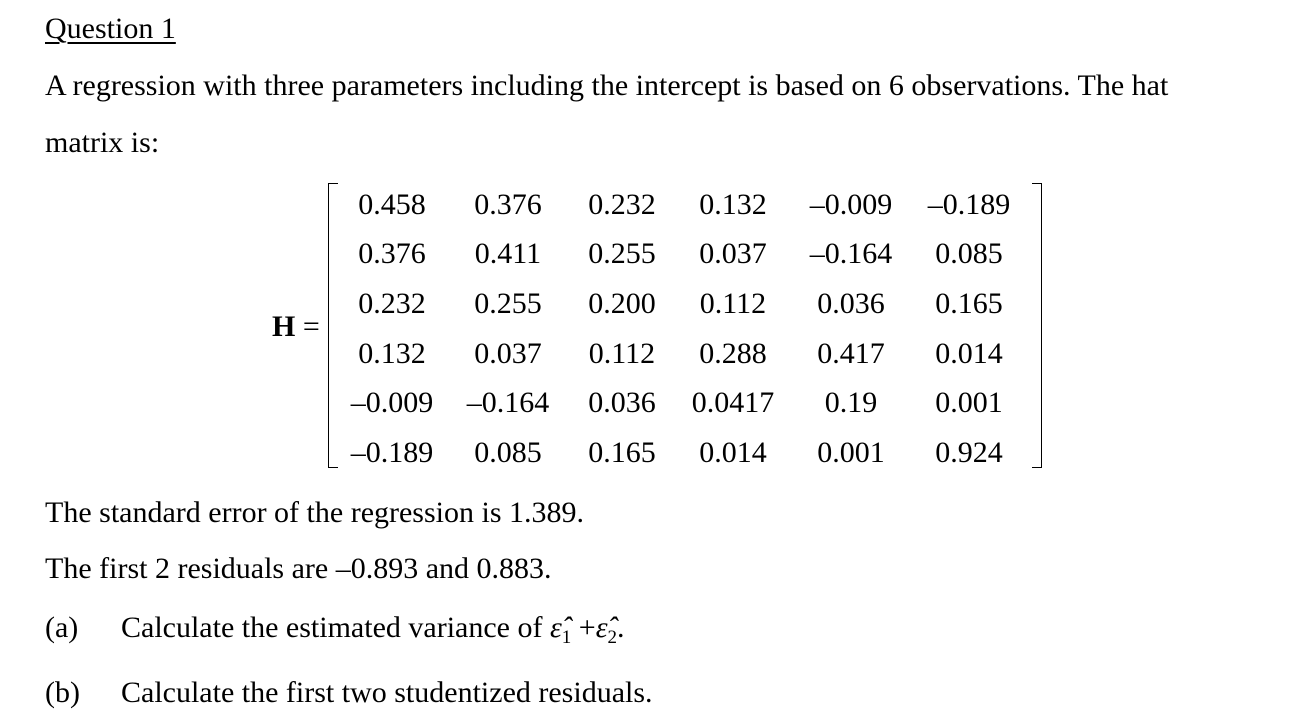  Describe the element at coordinates (851, 403) in the screenshot. I see `matrix-cell: 0.19` at that location.